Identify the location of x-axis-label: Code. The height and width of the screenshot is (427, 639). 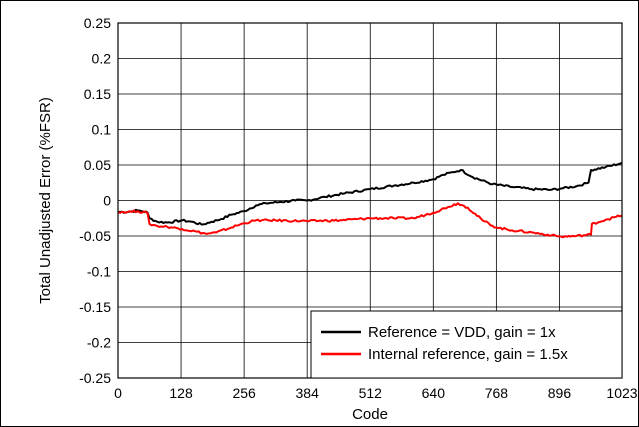
(370, 414).